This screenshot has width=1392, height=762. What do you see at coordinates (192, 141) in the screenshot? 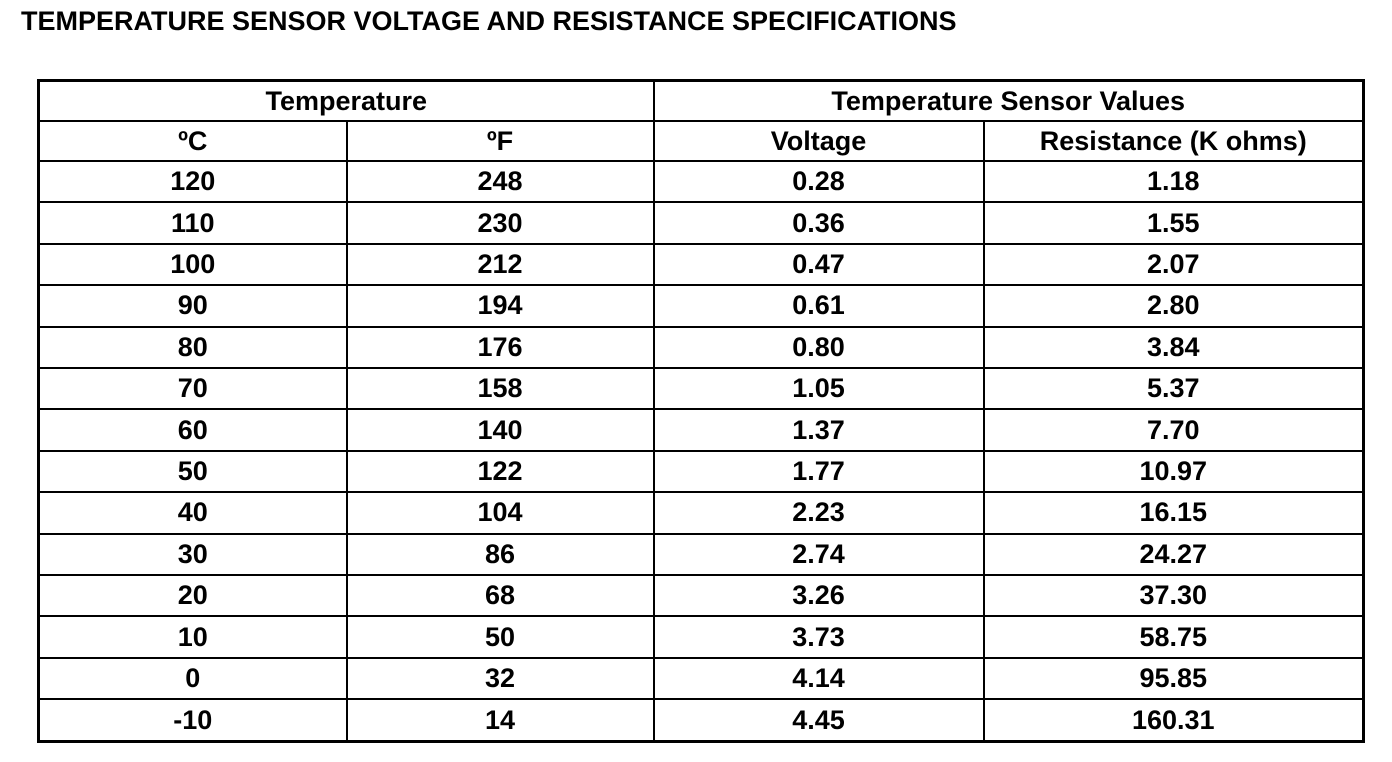
I see `column-header: ºC` at bounding box center [192, 141].